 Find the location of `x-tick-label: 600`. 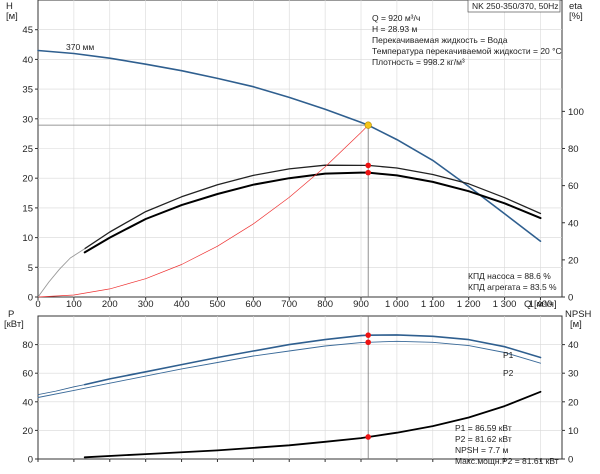

x-tick-label: 600 is located at coordinates (253, 304).